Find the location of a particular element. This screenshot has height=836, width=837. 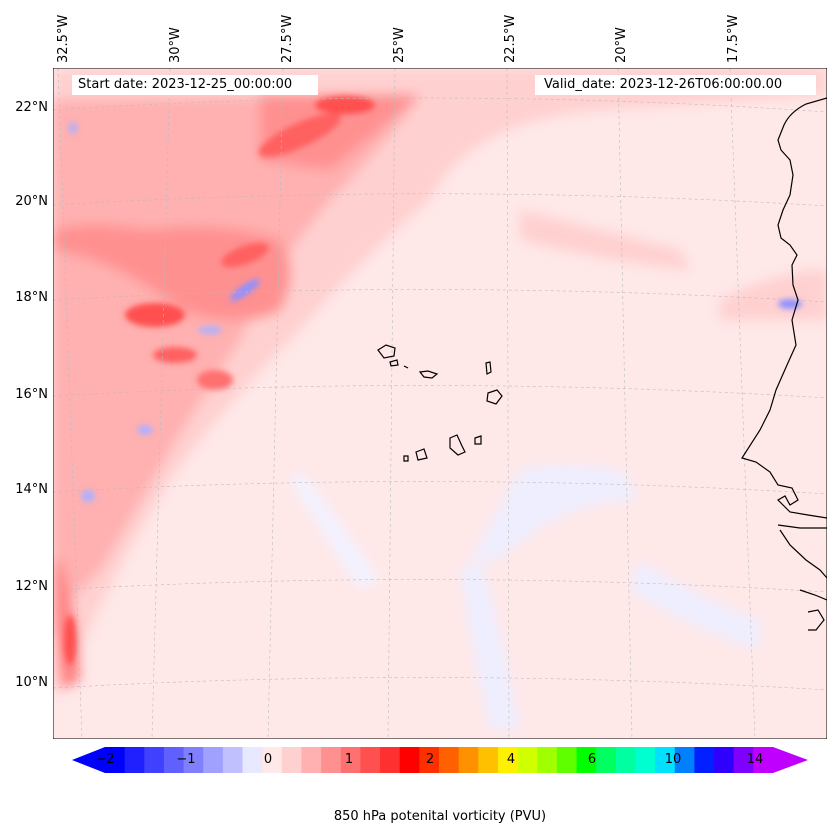

latitude-label: 18°N is located at coordinates (31, 297).